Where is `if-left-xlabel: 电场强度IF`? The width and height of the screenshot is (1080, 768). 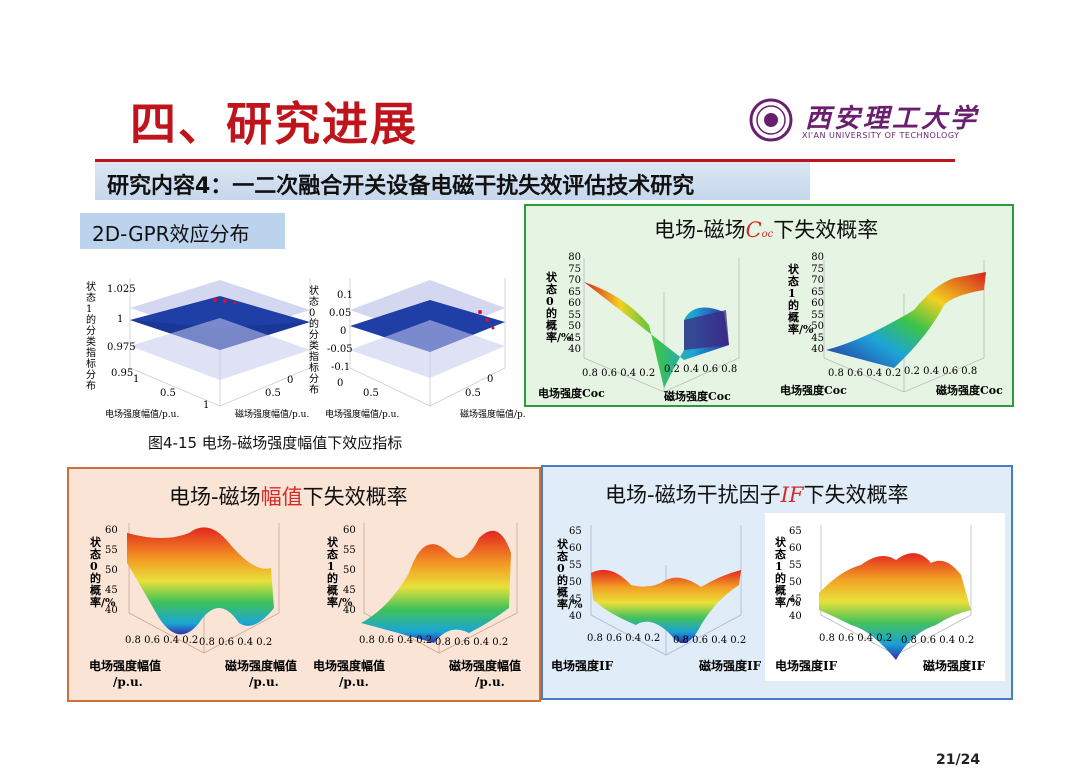
if-left-xlabel: 电场强度IF is located at coordinates (582, 666).